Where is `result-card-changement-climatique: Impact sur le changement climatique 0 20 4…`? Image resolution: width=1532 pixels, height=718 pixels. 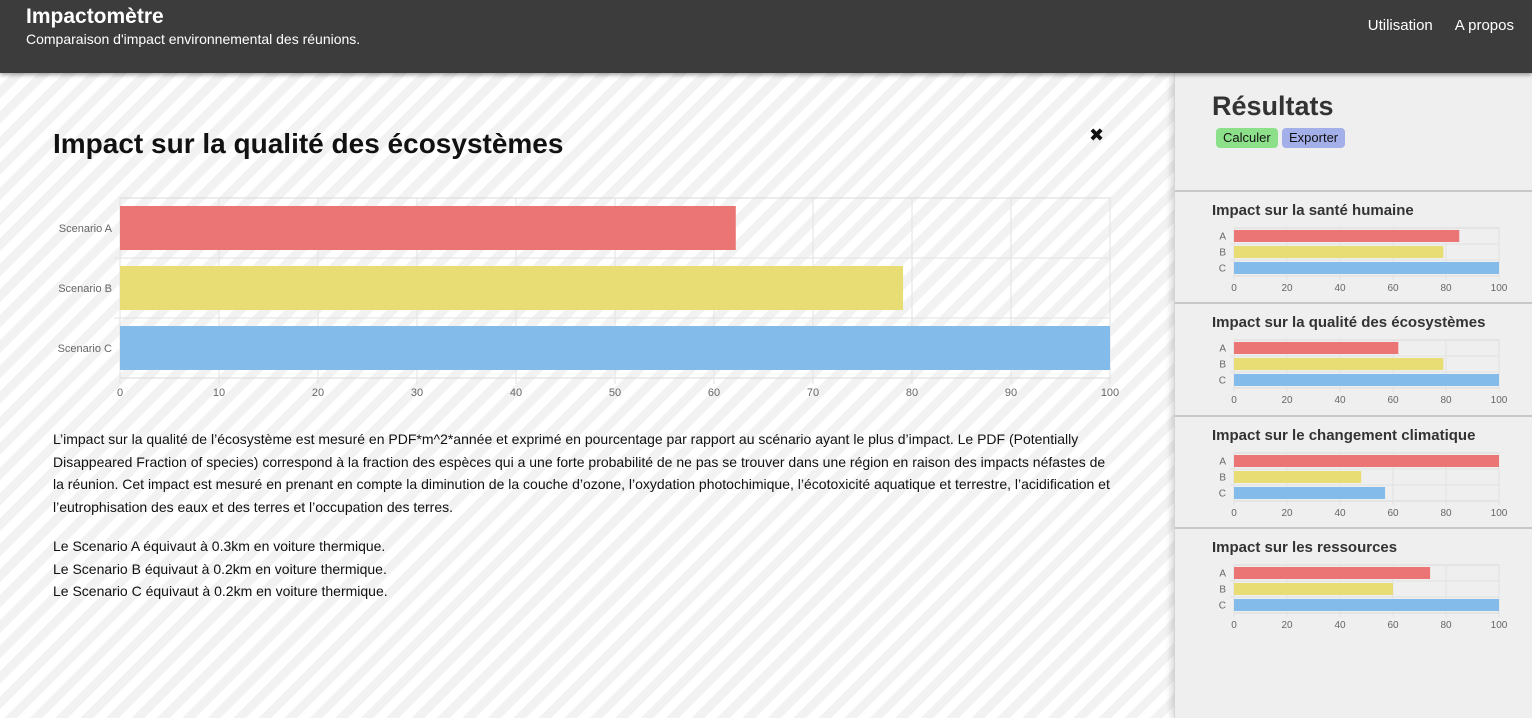
result-card-changement-climatique: Impact sur le changement climatique 0 20 4… is located at coordinates (1353, 471).